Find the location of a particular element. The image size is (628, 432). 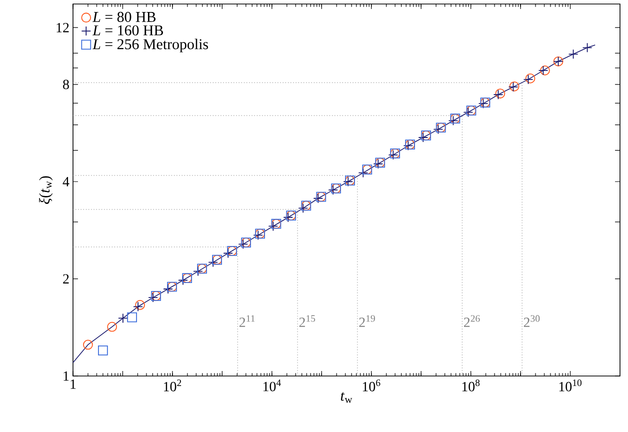

y-axis-title: ξ(t$_{w}$) is located at coordinates (46, 190).